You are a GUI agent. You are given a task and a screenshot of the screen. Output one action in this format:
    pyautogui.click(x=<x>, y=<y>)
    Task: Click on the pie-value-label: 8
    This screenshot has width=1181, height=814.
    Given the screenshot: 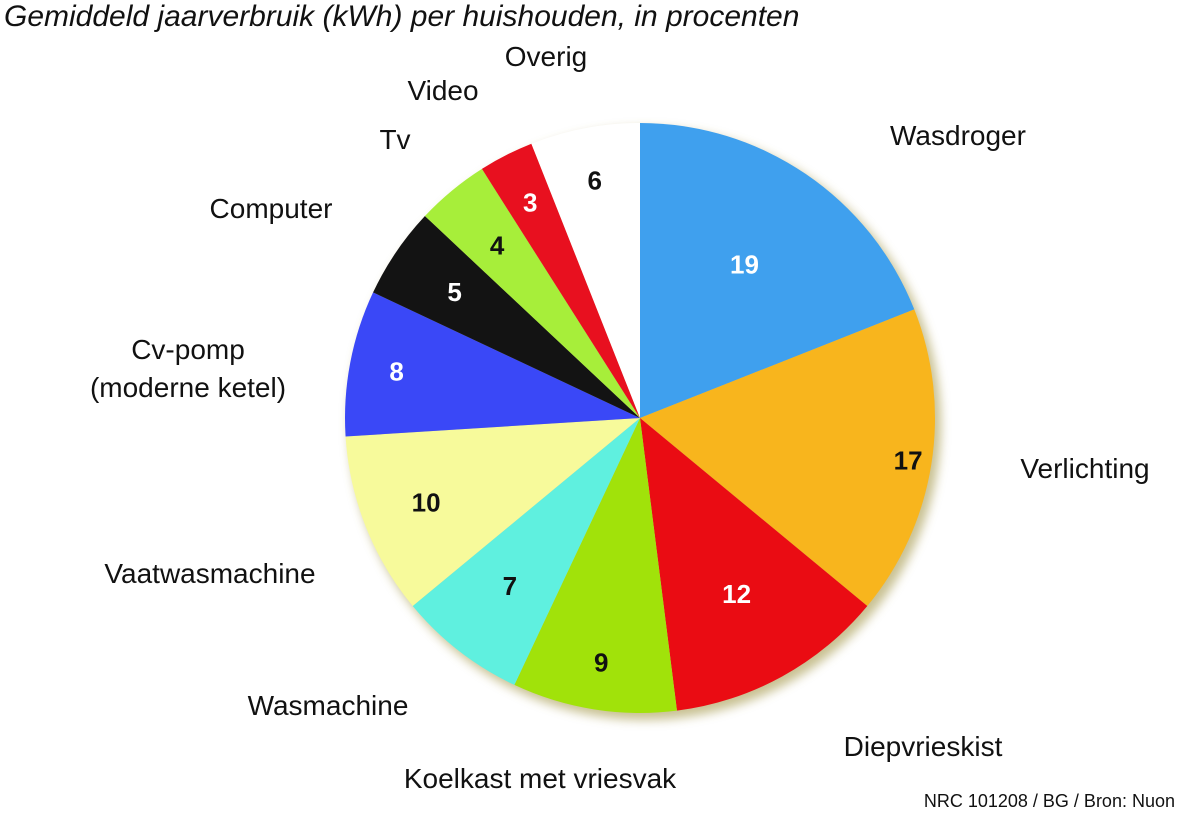 What is the action you would take?
    pyautogui.click(x=396, y=372)
    